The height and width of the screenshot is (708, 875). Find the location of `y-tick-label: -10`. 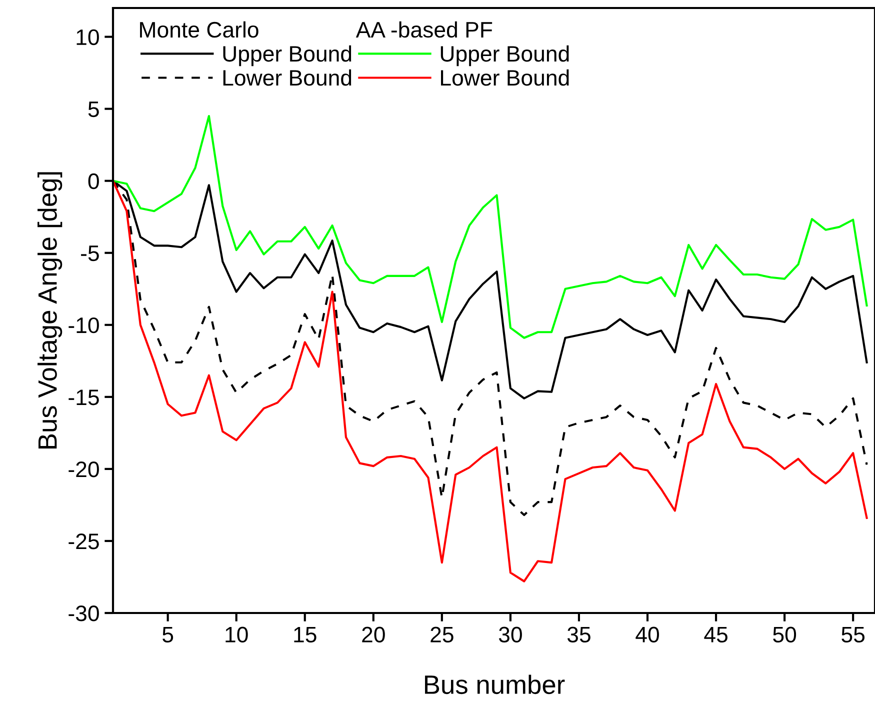

y-tick-label: -10 is located at coordinates (83, 325).